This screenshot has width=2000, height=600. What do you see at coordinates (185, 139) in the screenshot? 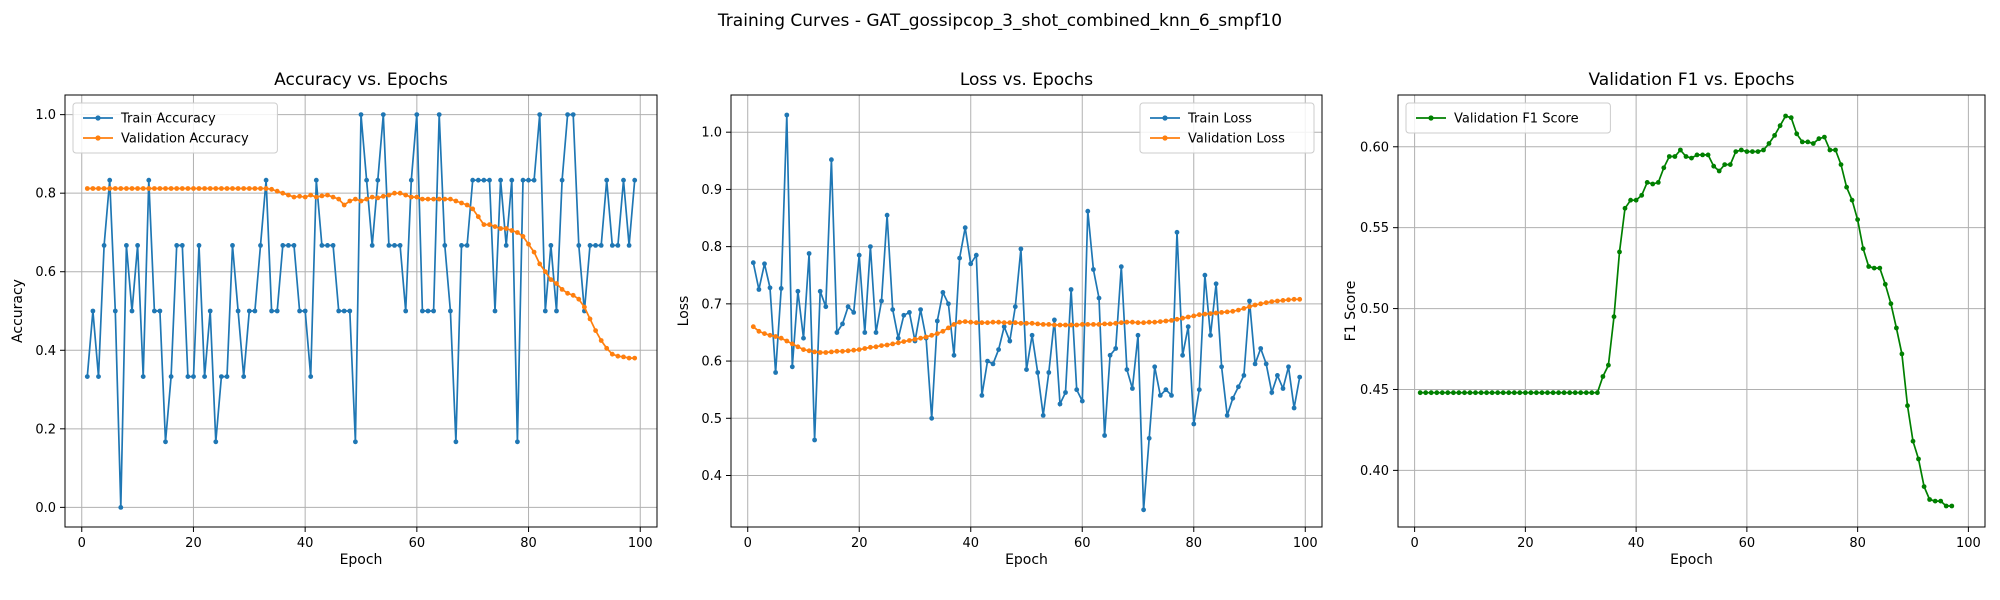
I see `legend-label: Validation Accuracy` at bounding box center [185, 139].